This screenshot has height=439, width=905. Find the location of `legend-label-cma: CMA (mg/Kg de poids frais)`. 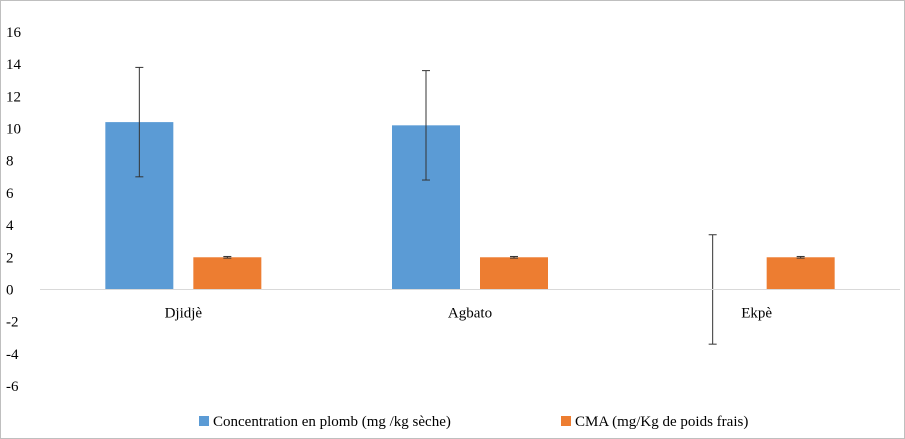

legend-label-cma: CMA (mg/Kg de poids frais) is located at coordinates (661, 422).